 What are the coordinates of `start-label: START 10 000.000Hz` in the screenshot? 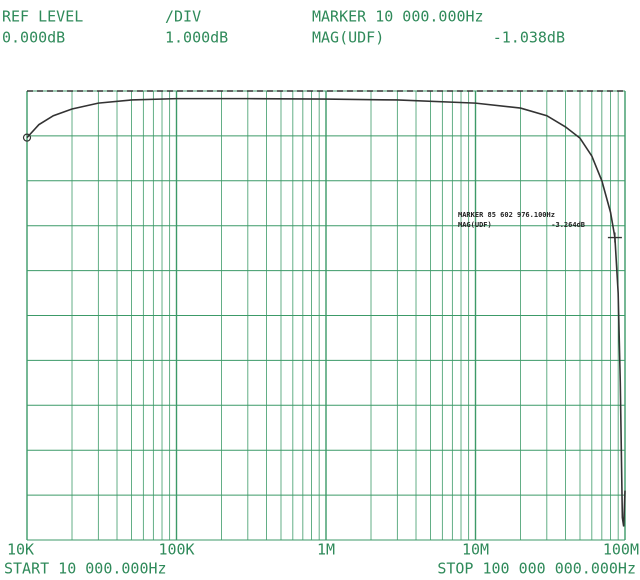 It's located at (85, 569).